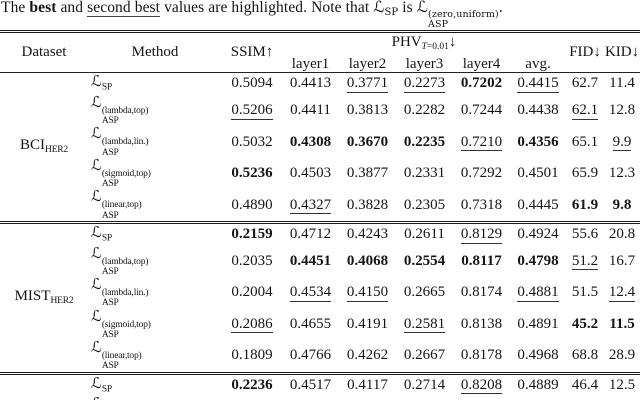 The width and height of the screenshot is (640, 400). I want to click on col-header-layer2: layer2, so click(367, 64).